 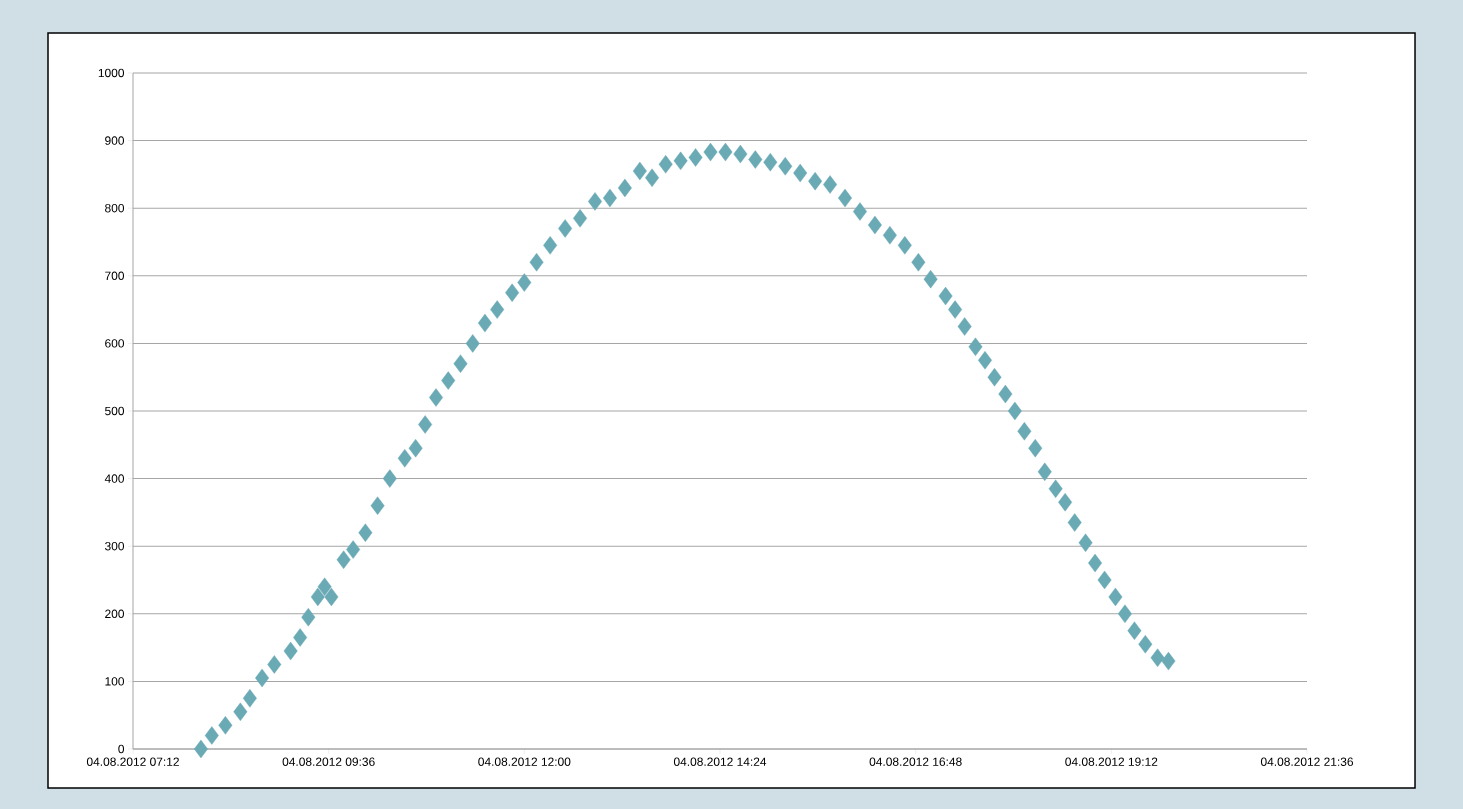 What do you see at coordinates (115, 681) in the screenshot?
I see `y-tick-label: 100` at bounding box center [115, 681].